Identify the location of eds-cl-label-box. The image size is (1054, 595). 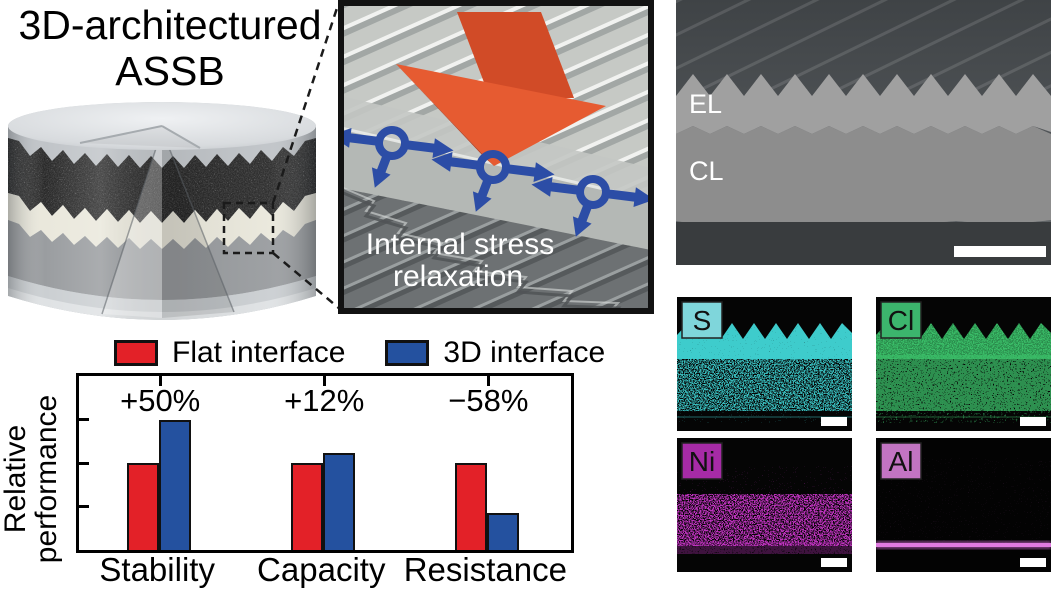
(901, 320).